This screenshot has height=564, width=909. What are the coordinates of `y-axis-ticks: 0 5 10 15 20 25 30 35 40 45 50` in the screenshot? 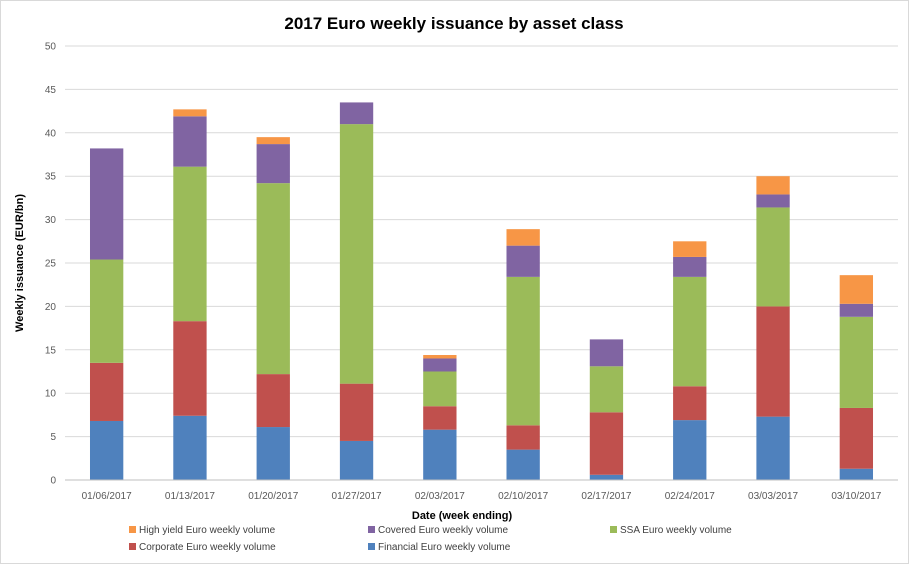 It's located at (51, 264).